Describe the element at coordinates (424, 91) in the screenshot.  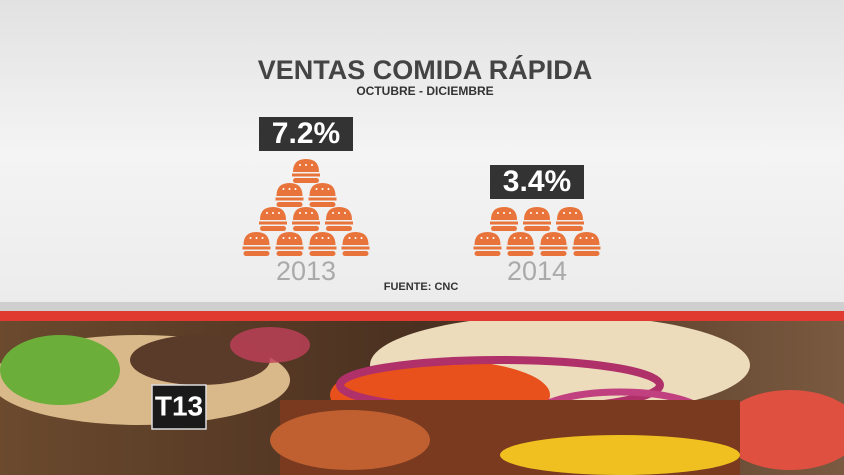
I see `chart-subtitle: OCTUBRE - DICIEMBRE` at that location.